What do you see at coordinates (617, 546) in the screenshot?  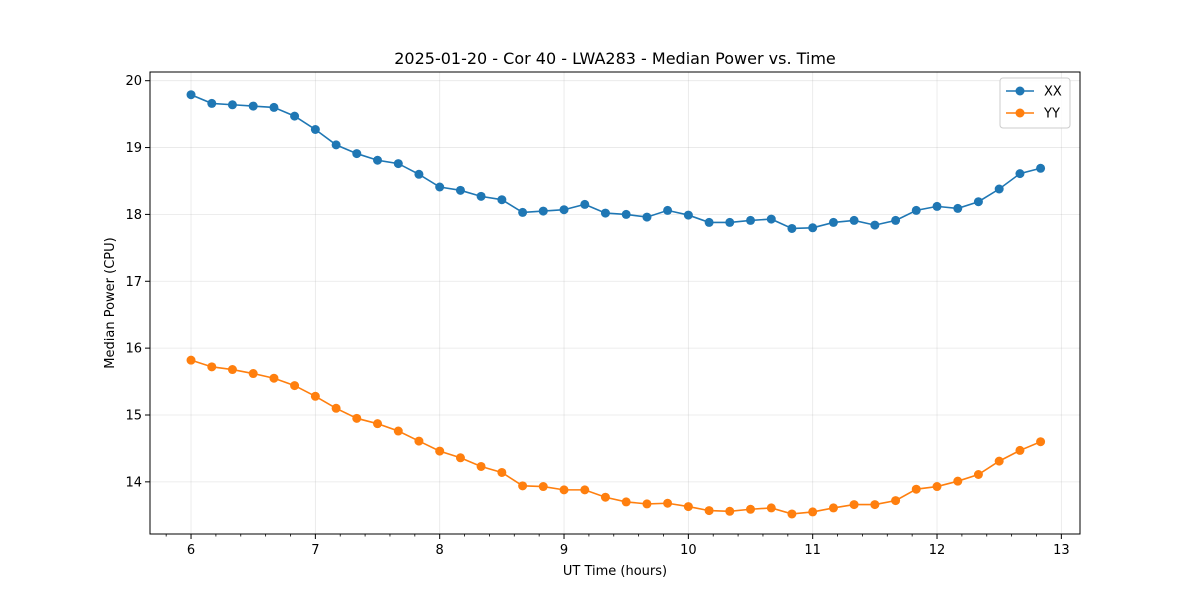 I see `x-axis: 6 7 8 9 10 11 12 13` at bounding box center [617, 546].